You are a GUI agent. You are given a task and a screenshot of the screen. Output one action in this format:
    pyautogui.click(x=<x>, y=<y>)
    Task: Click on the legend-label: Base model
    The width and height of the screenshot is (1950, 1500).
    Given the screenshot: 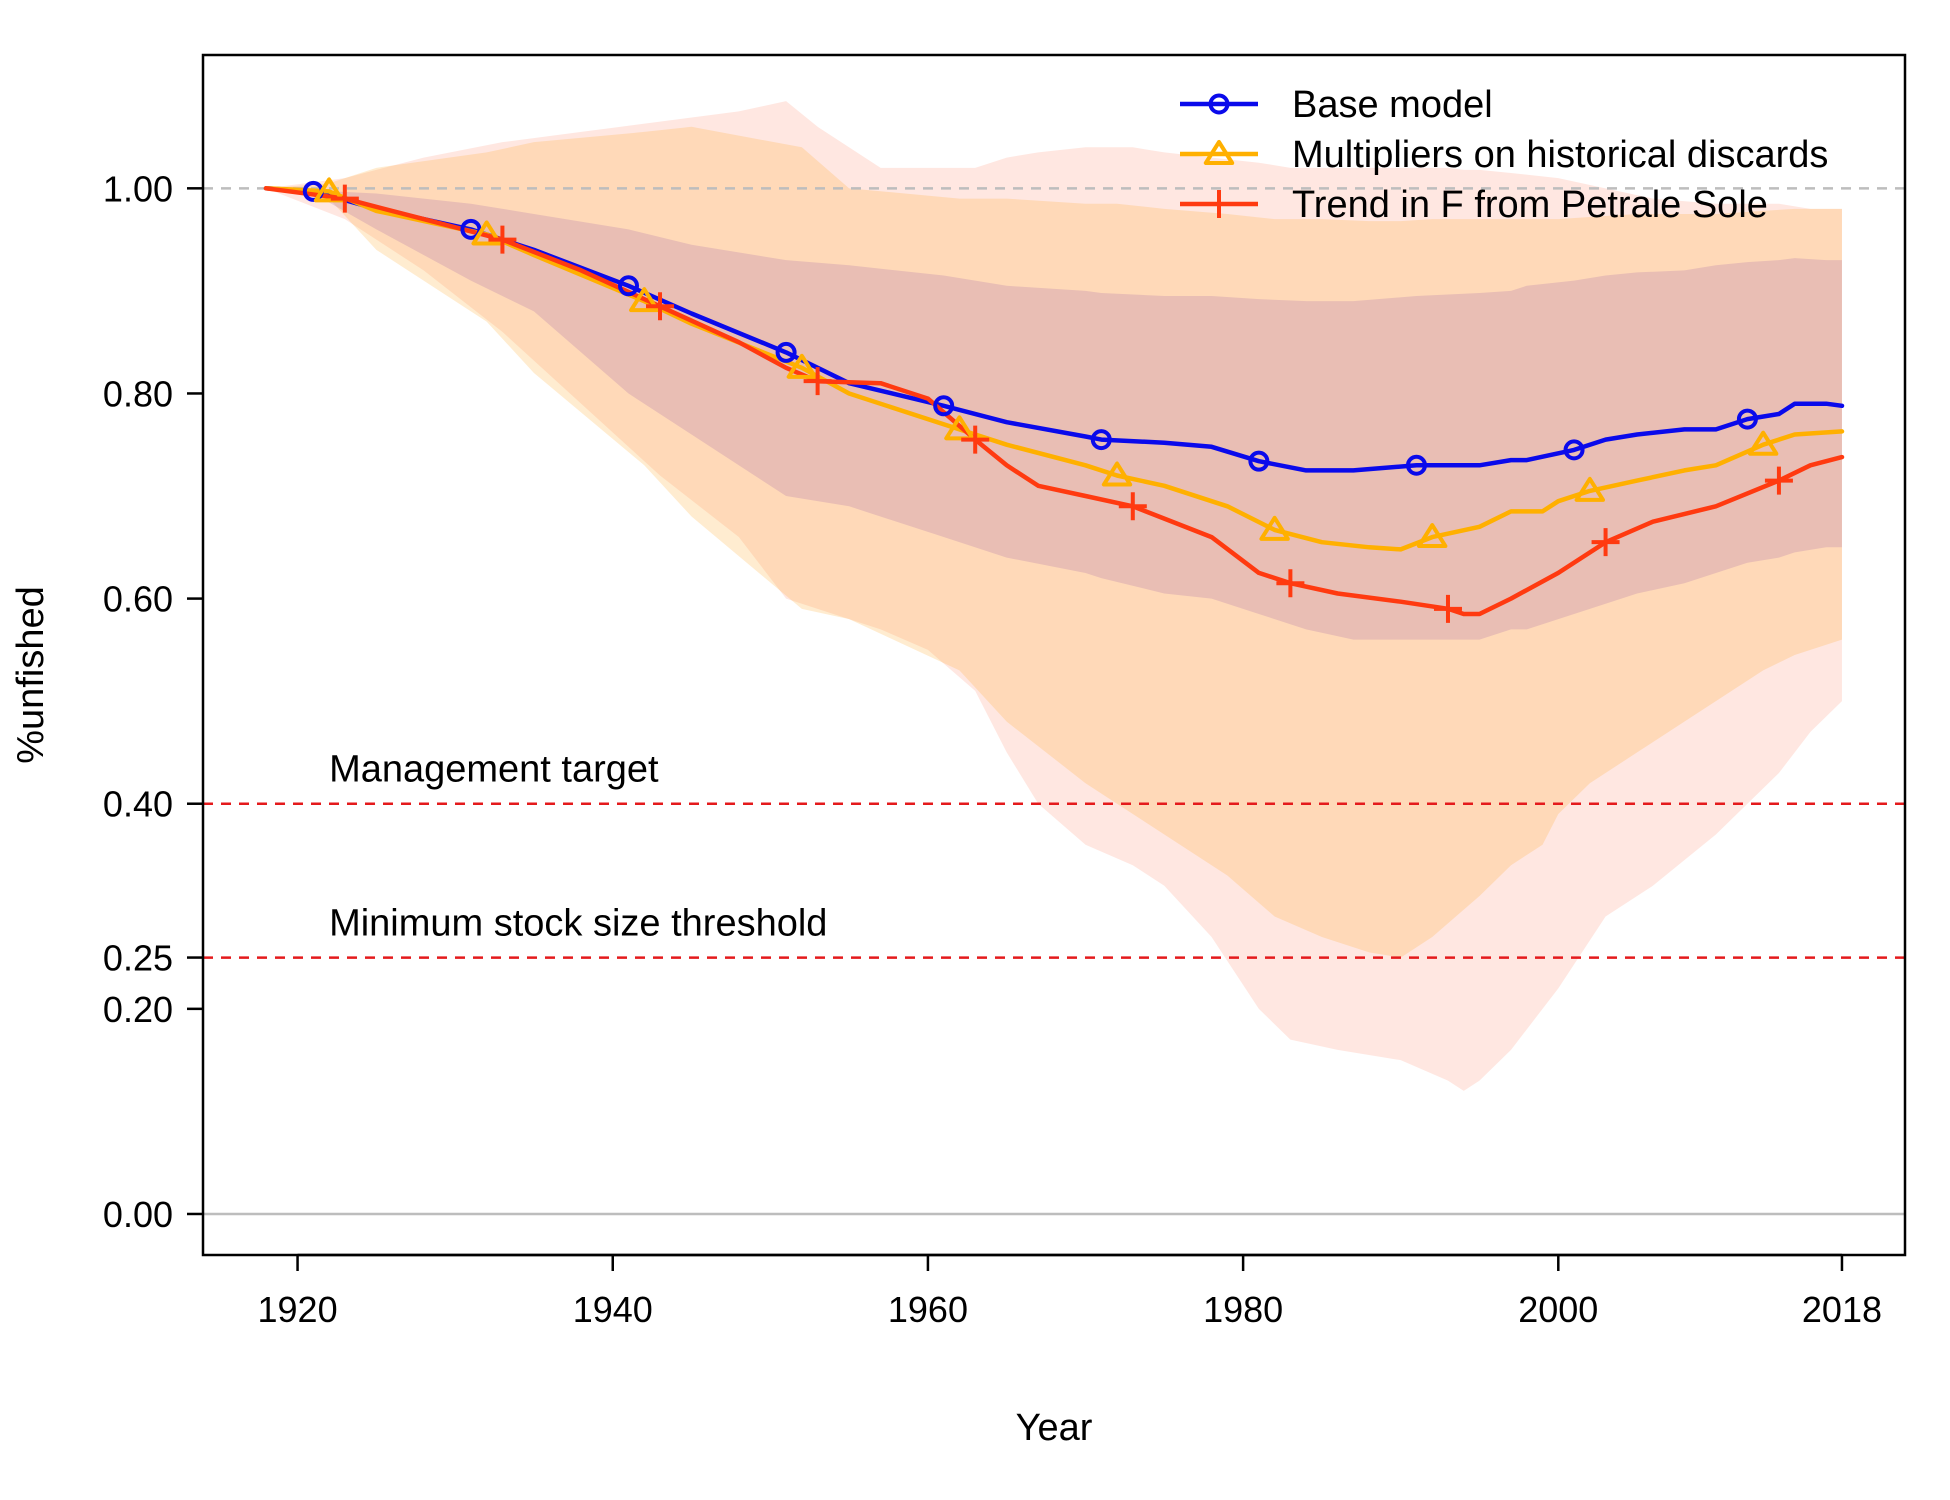 What is the action you would take?
    pyautogui.click(x=1392, y=105)
    